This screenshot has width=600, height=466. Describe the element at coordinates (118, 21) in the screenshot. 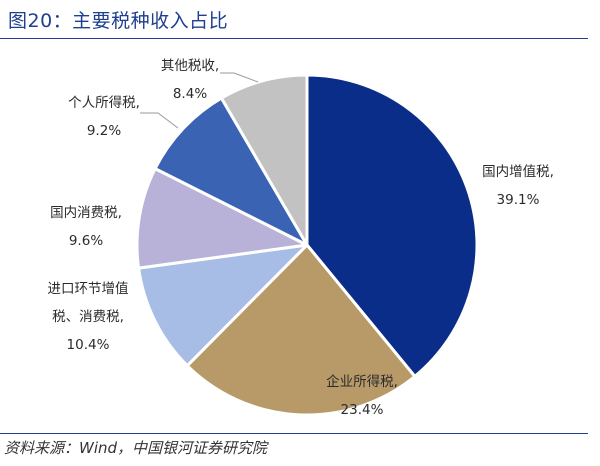

I see `chart-title: 图20：主要税种收入占比` at that location.